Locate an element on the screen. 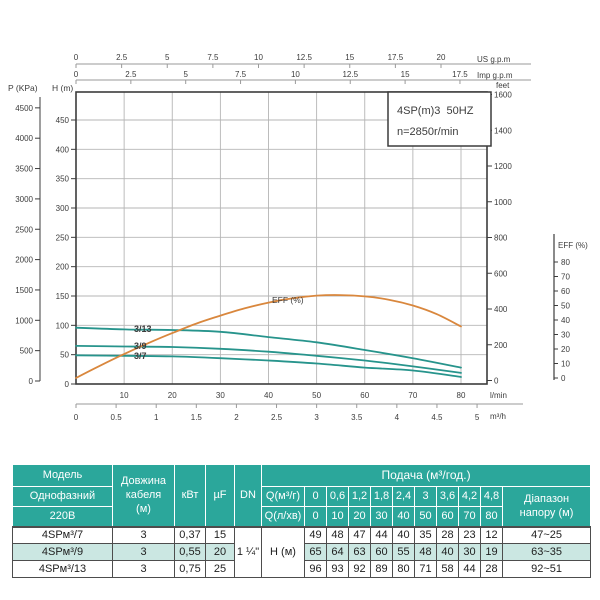 The width and height of the screenshot is (600, 600). axis-title-h-m: H (m) is located at coordinates (62, 88).